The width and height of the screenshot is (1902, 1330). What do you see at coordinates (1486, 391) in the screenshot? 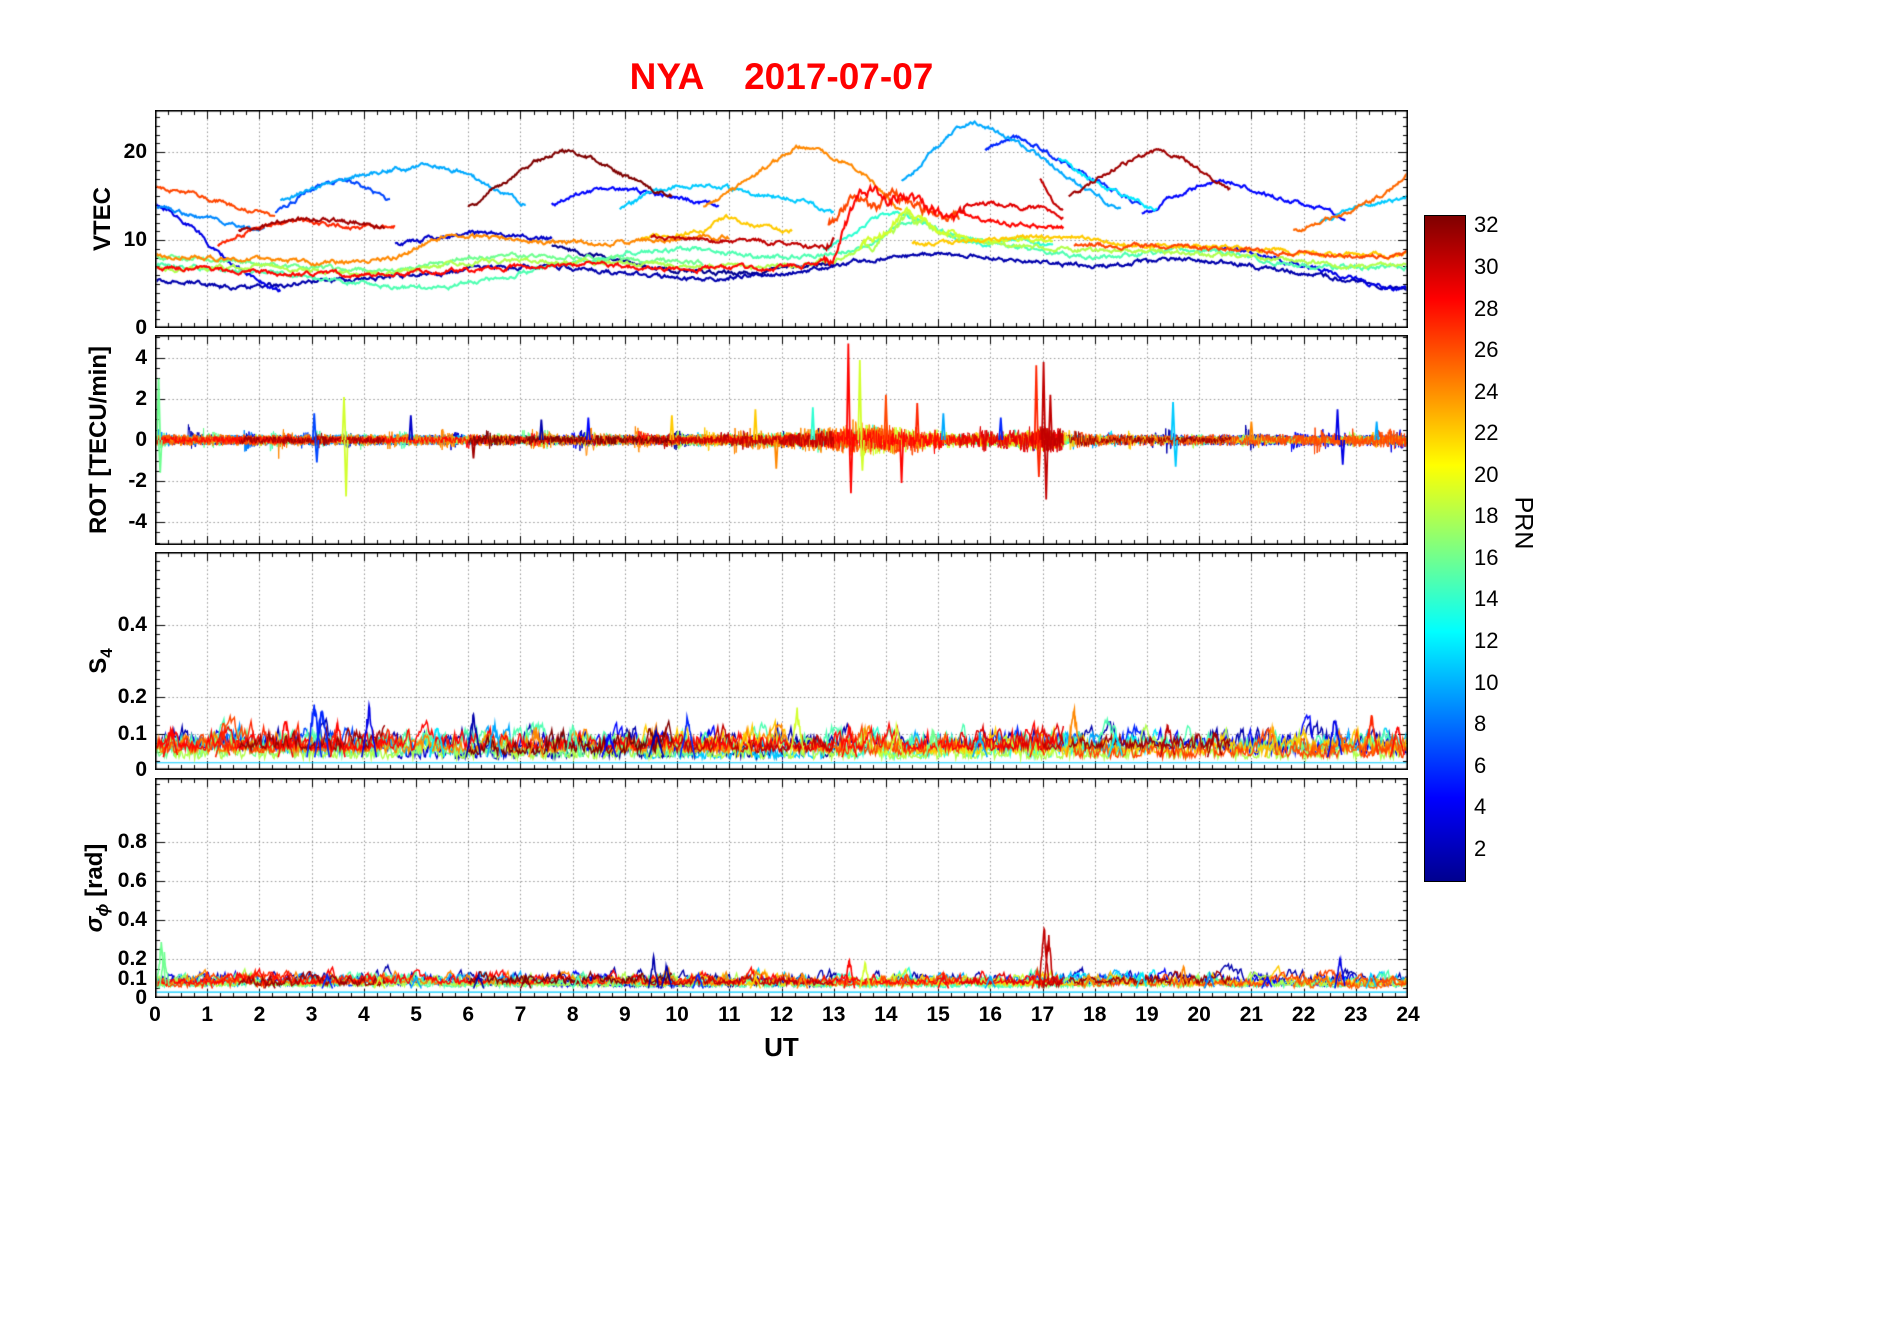
I see `colorbar-tick-label: 24` at bounding box center [1486, 391].